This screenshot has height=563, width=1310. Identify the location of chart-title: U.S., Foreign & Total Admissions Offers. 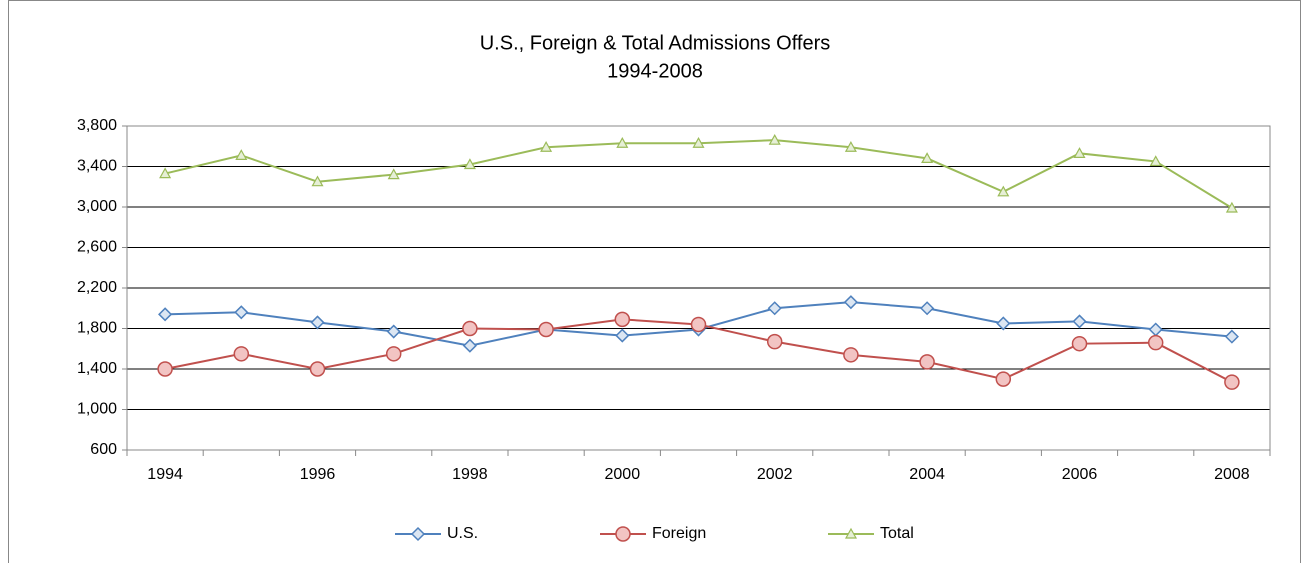
(655, 43).